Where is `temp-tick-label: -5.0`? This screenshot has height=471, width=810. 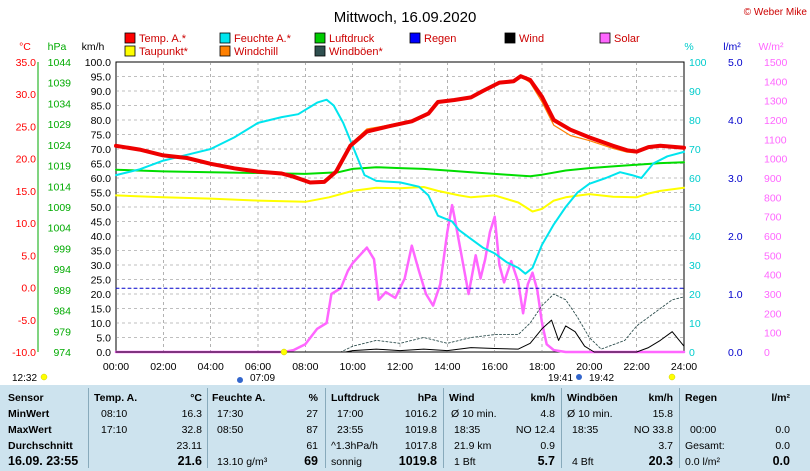
temp-tick-label: -5.0 is located at coordinates (27, 321).